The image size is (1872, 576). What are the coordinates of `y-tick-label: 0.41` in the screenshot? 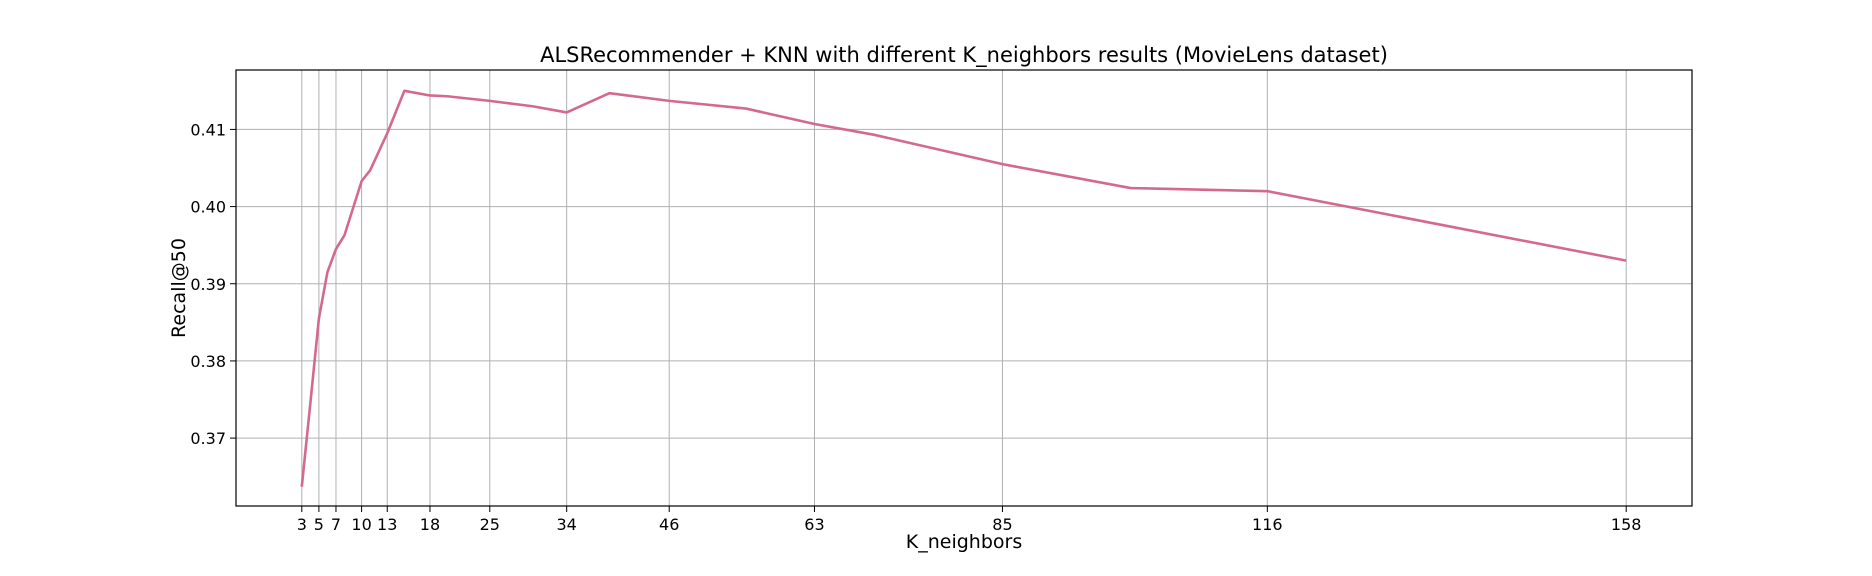 It's located at (208, 129).